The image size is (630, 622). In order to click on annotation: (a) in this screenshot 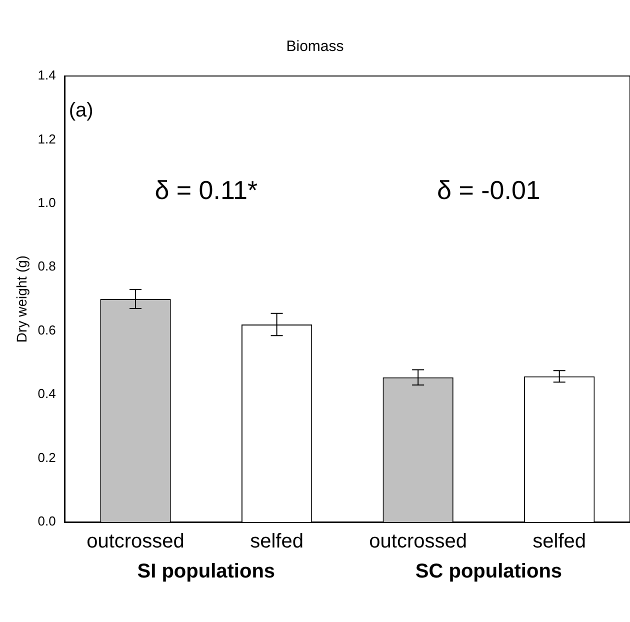, I will do `click(81, 111)`.